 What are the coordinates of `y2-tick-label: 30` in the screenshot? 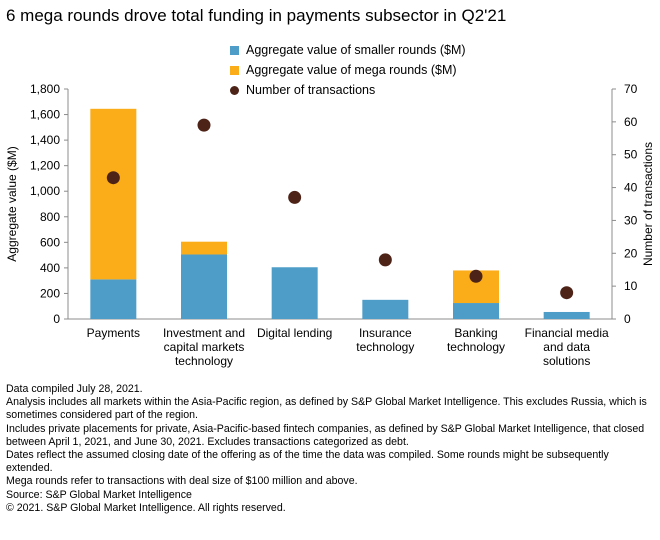 It's located at (631, 220).